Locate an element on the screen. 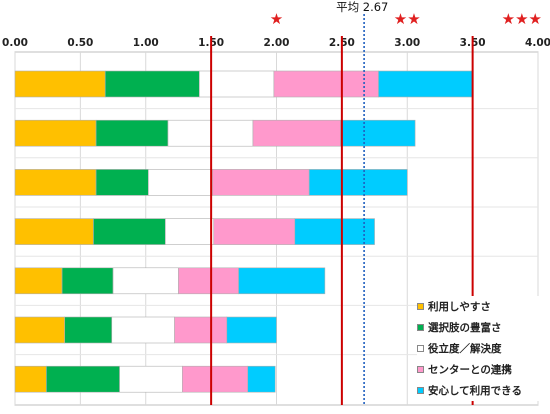  legend-label: 利用しやすさ is located at coordinates (459, 307).